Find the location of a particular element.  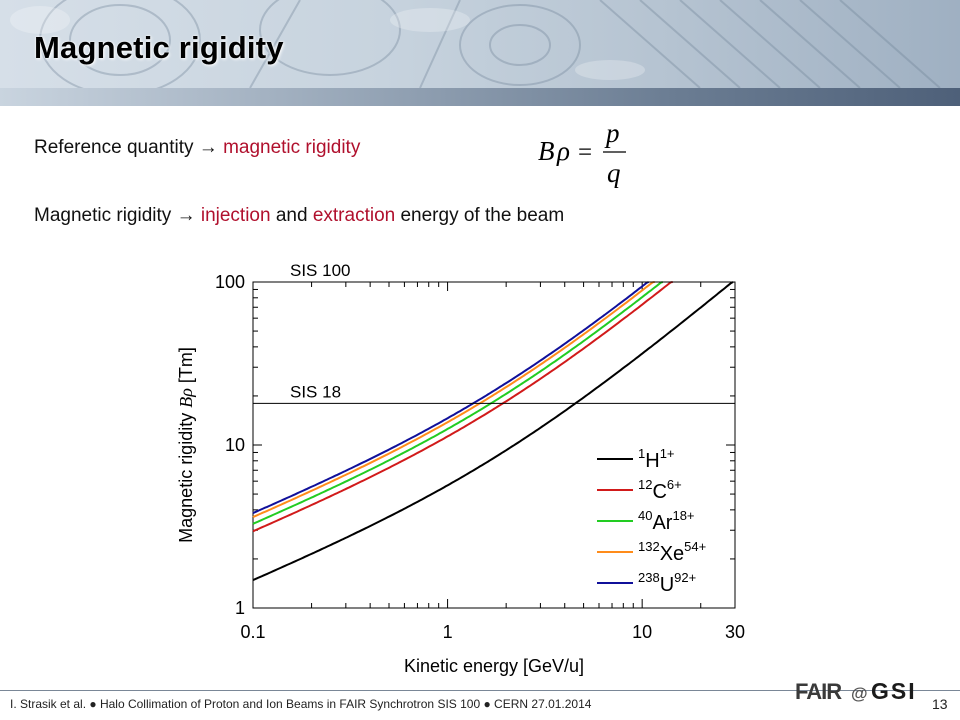

reference-lines: SIS 100 SIS 18 is located at coordinates (494, 332).